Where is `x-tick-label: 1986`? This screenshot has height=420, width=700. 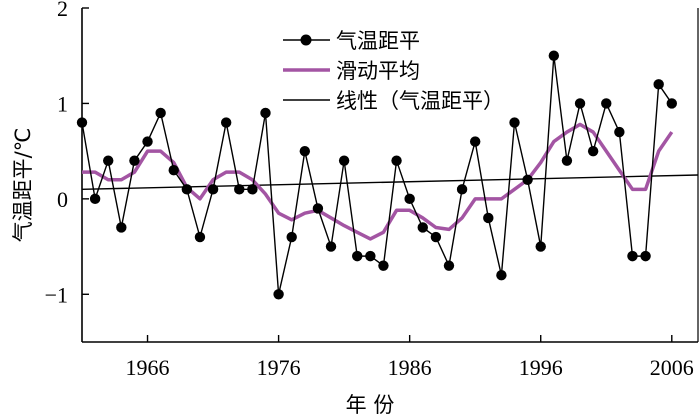
x-tick-label: 1986 is located at coordinates (410, 367).